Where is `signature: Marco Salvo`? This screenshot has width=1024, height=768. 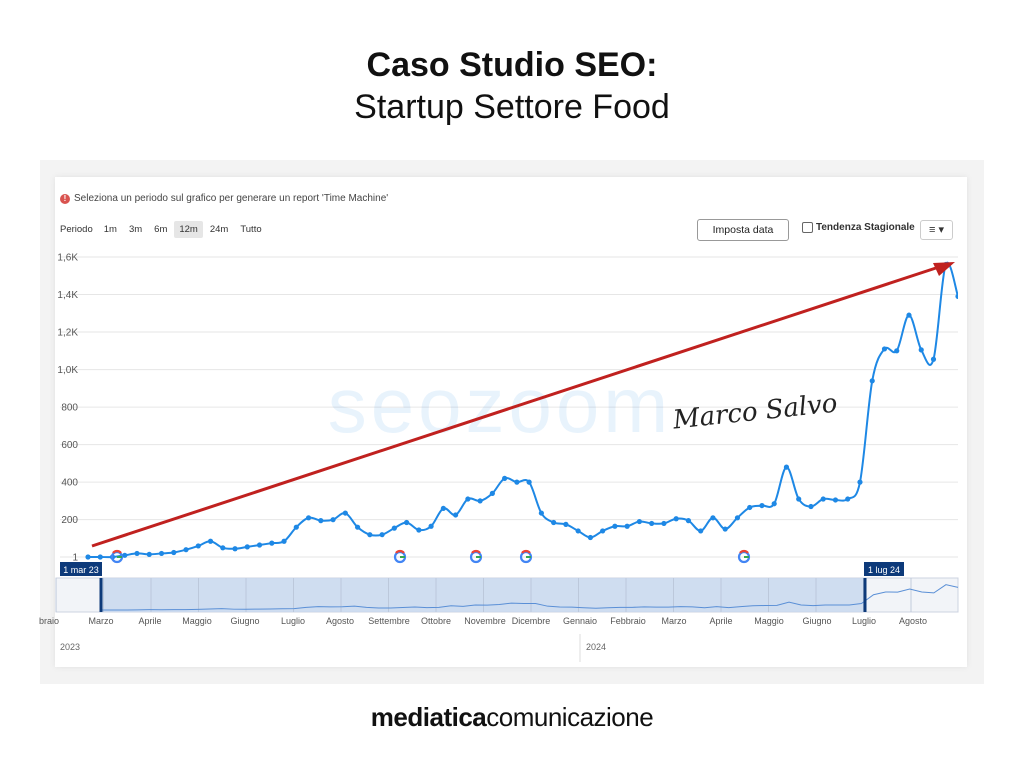 signature: Marco Salvo is located at coordinates (755, 411).